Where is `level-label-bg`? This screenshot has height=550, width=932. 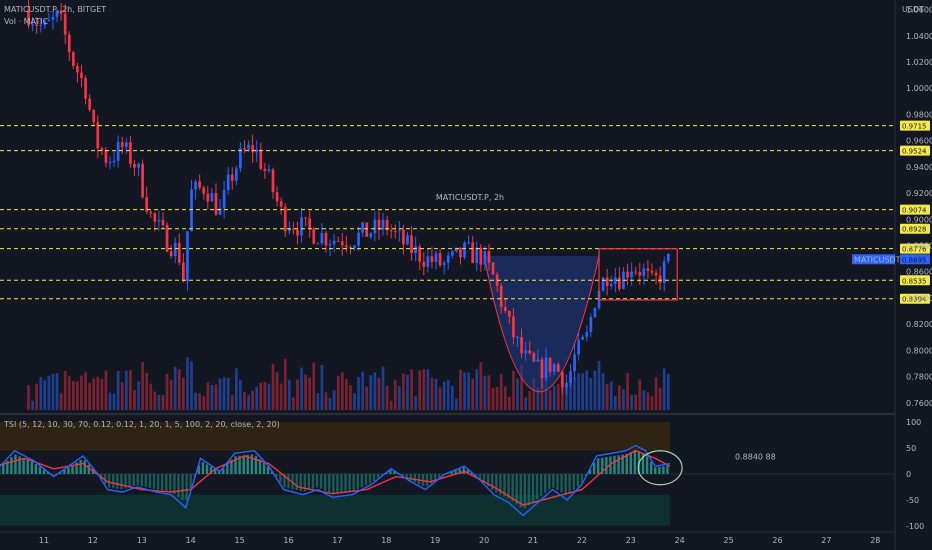 level-label-bg is located at coordinates (915, 248).